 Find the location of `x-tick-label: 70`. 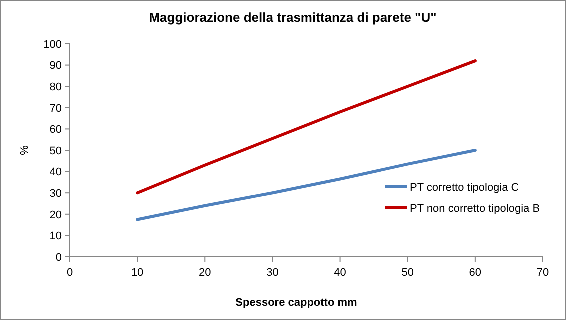

x-tick-label: 70 is located at coordinates (543, 273).